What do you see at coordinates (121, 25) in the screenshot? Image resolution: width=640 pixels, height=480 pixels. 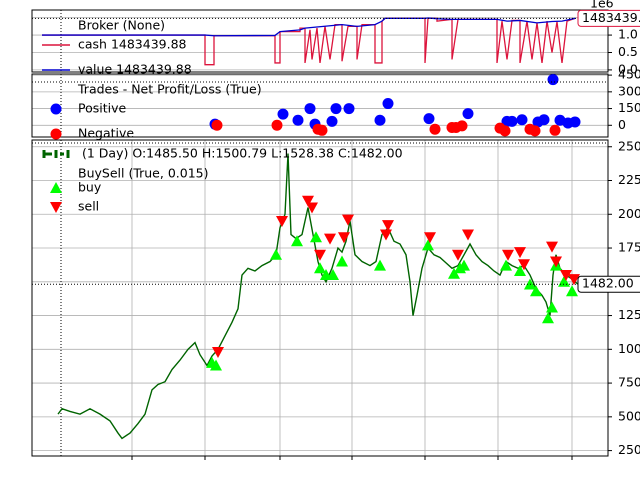 I see `legend-title: Broker (None)` at bounding box center [121, 25].